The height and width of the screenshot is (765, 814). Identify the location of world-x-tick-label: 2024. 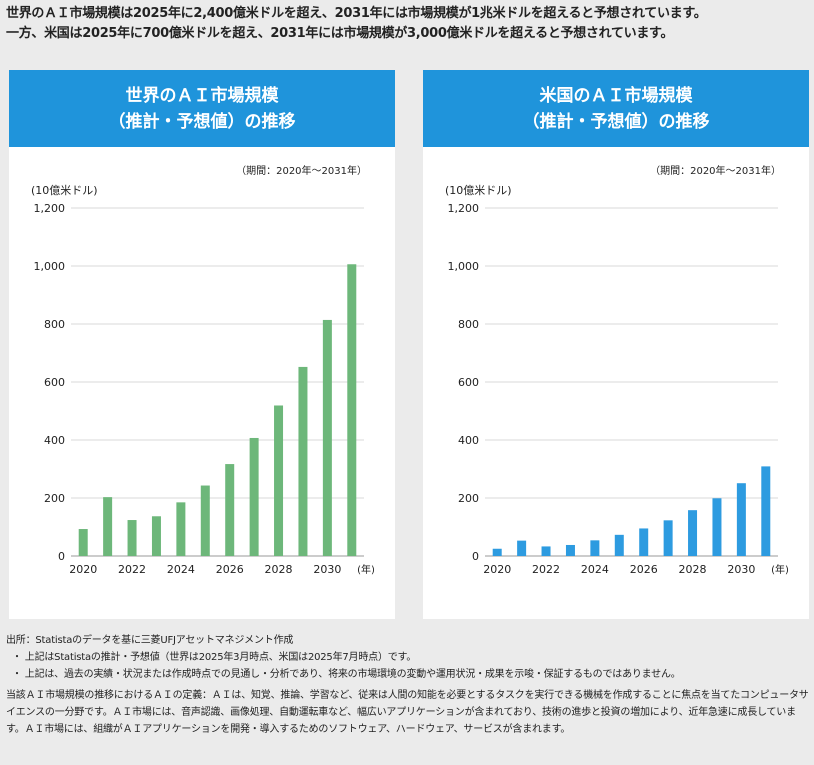
(181, 569).